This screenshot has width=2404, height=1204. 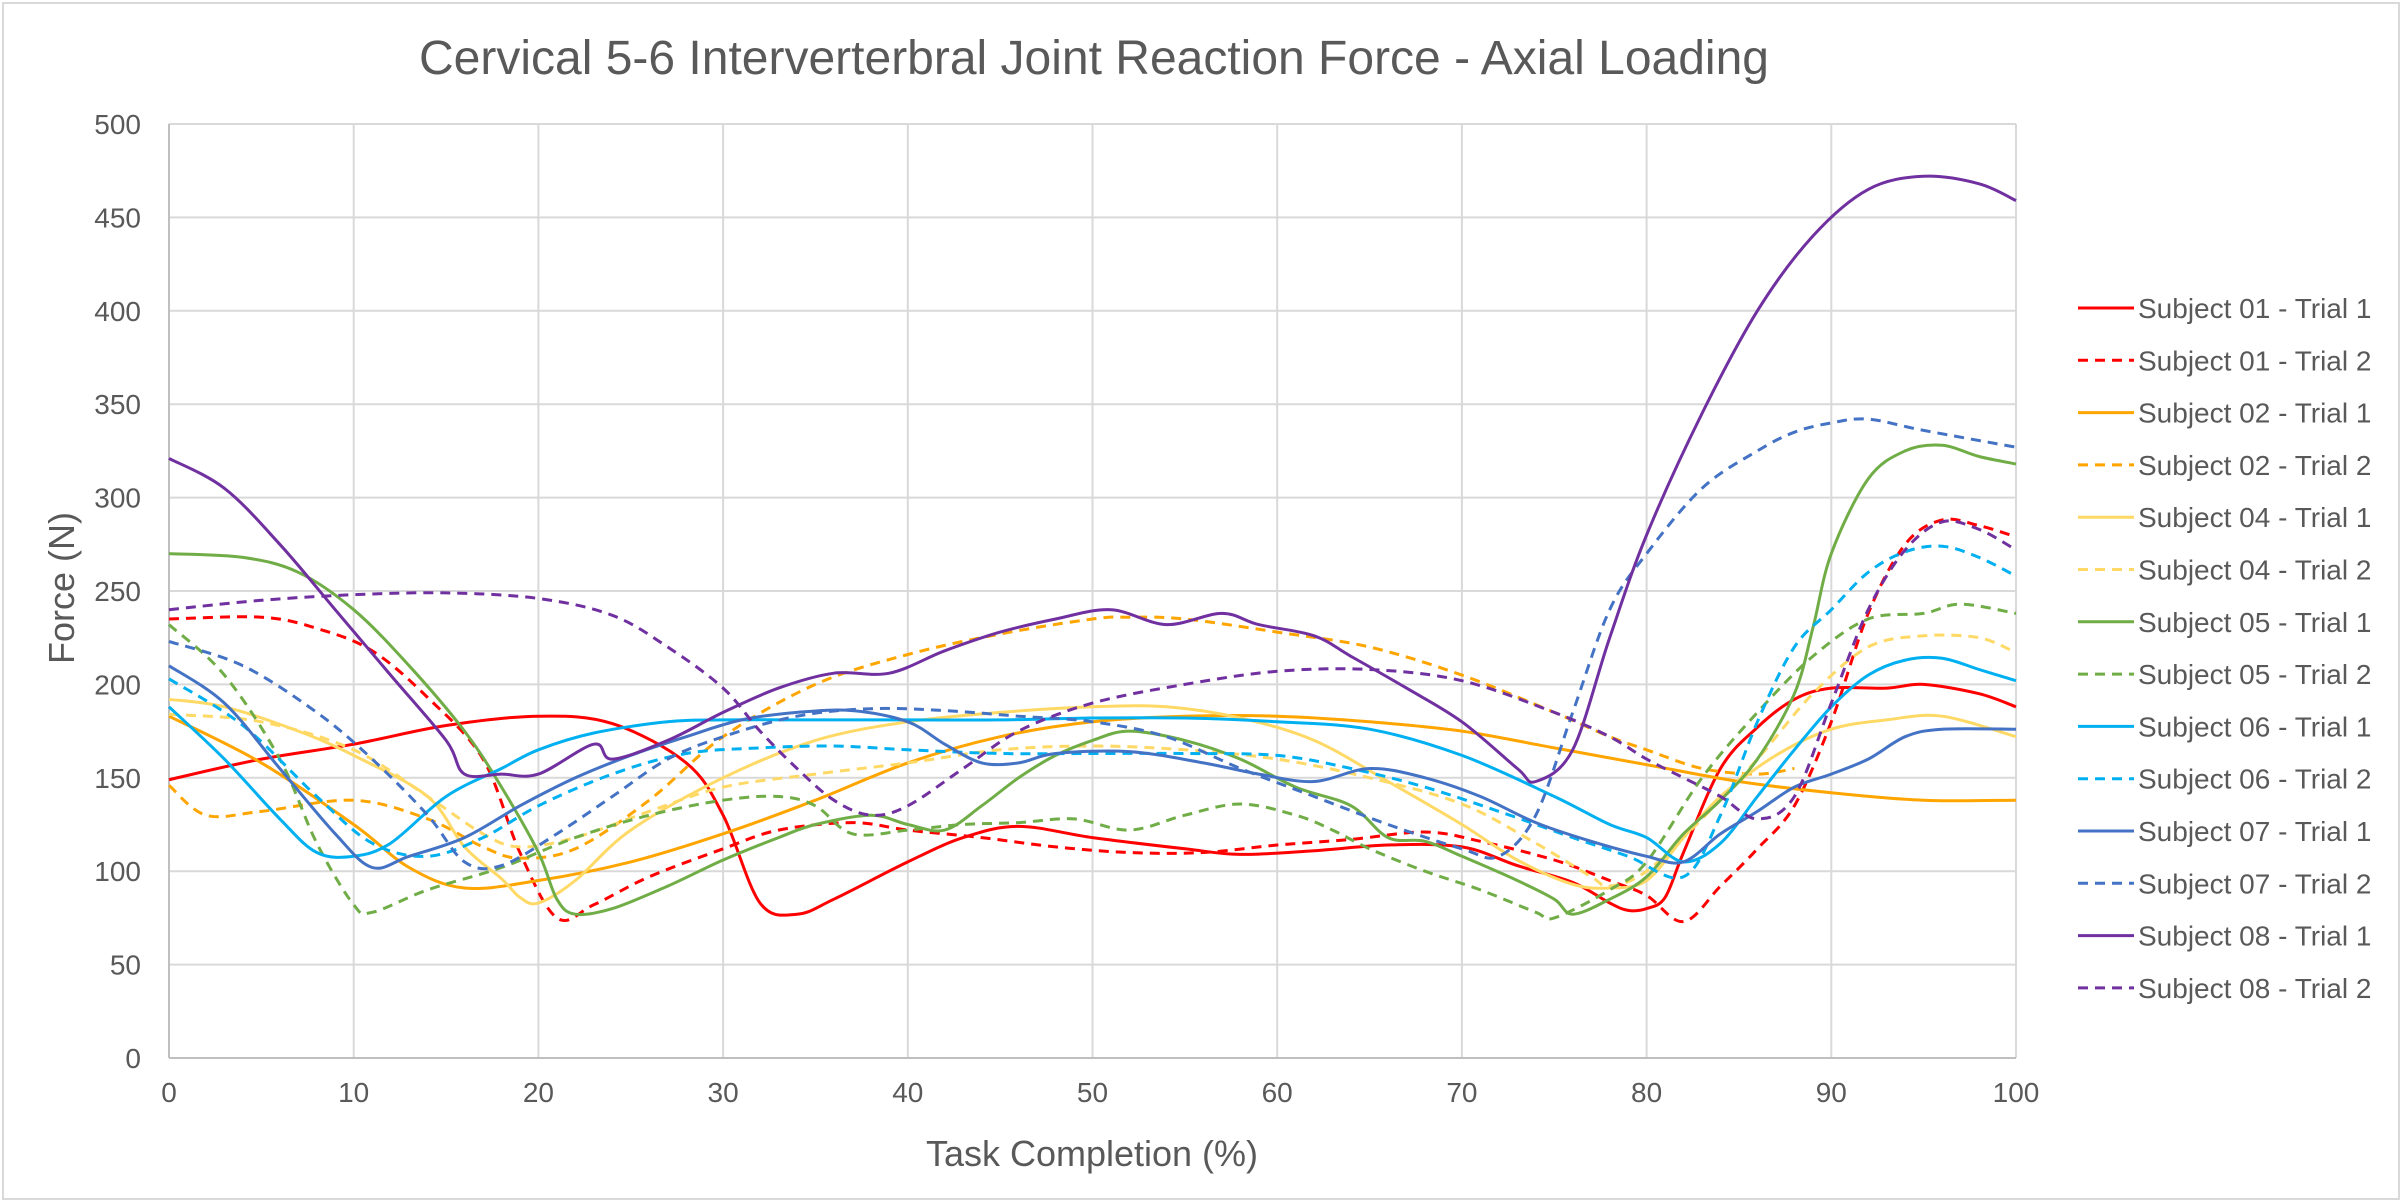 I want to click on x-tick-label: 60, so click(x=1277, y=1092).